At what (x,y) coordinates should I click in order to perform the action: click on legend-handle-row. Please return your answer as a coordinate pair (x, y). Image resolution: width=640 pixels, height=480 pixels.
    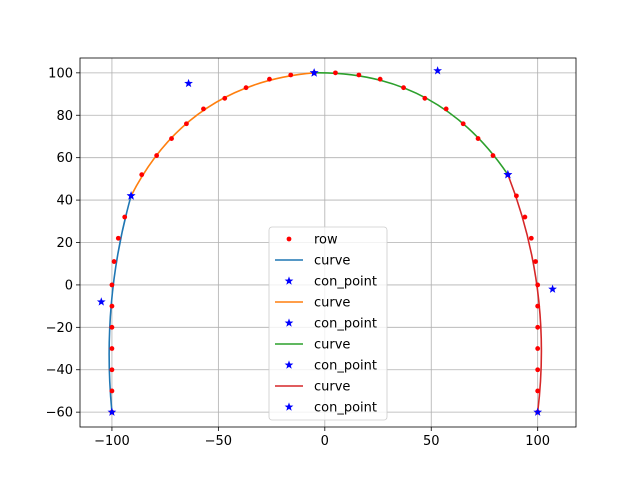
    Looking at the image, I should click on (289, 239).